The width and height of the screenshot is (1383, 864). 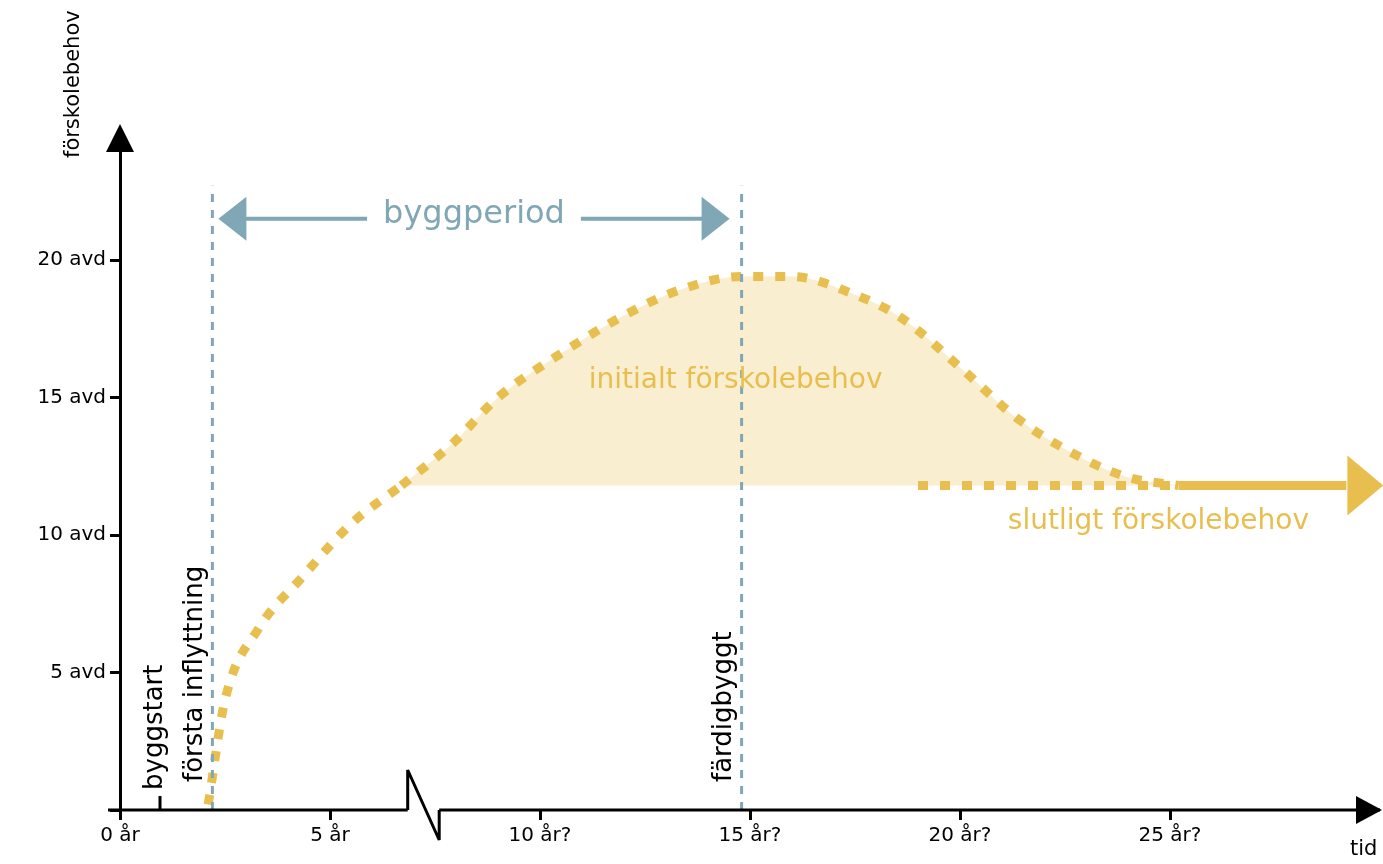 I want to click on x-tick-label: 5 år, so click(x=330, y=834).